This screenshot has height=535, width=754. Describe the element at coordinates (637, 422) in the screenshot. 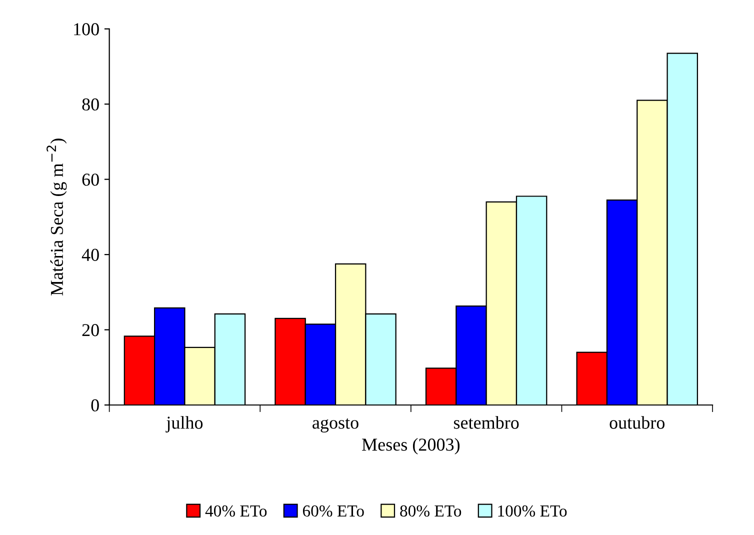

I see `x-tick-label: outubro` at that location.